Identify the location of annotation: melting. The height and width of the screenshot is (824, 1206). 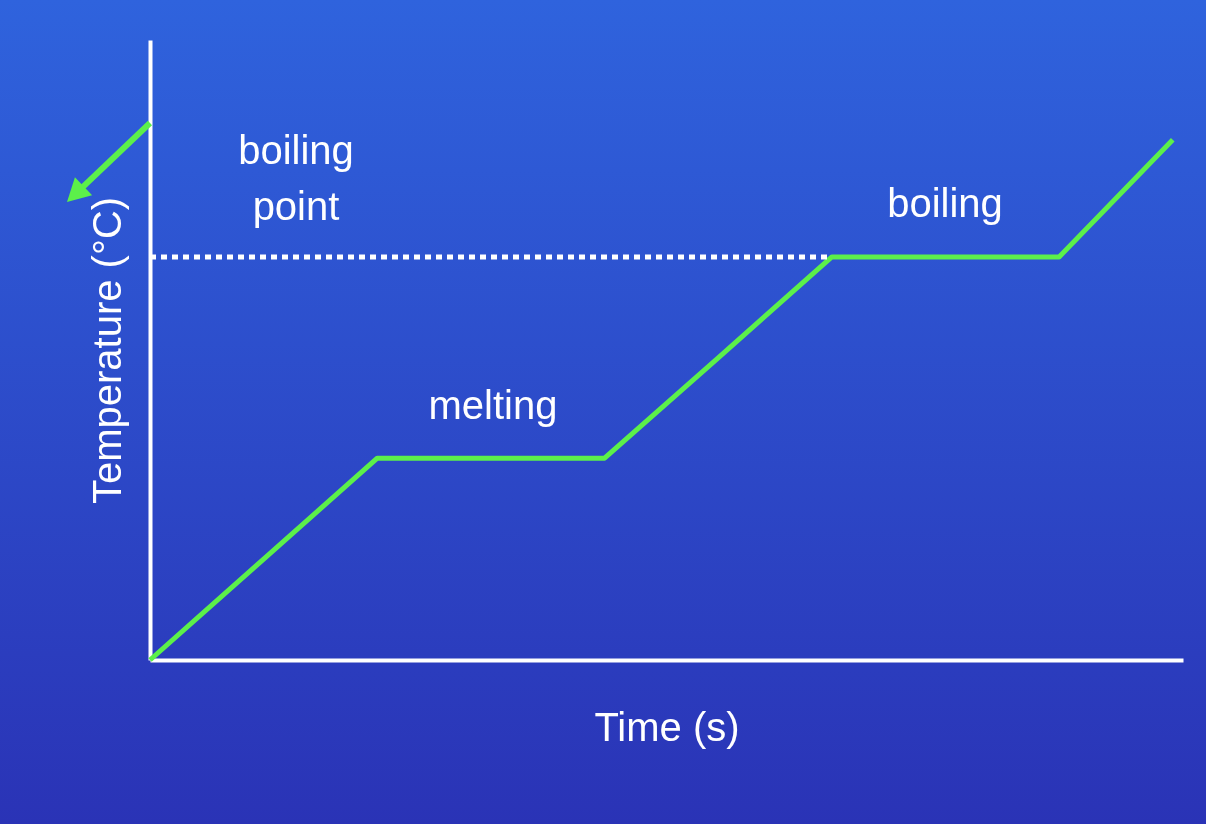
(493, 405).